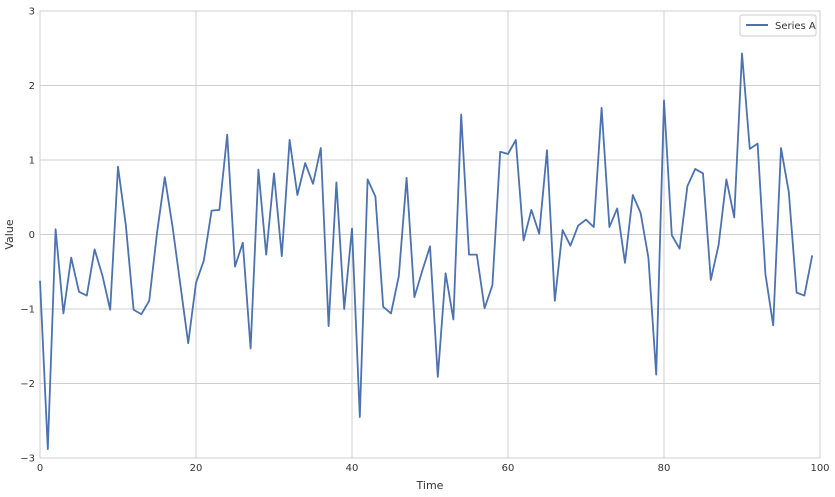  I want to click on y-tick-label: −3, so click(27, 459).